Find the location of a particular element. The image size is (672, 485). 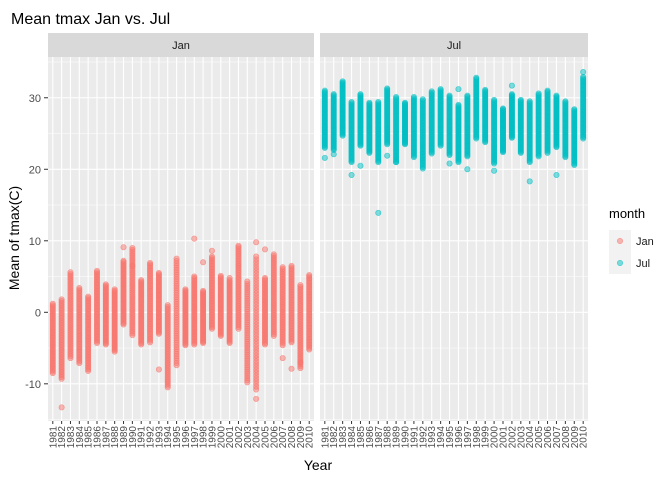

legend-label: Jan is located at coordinates (645, 242).